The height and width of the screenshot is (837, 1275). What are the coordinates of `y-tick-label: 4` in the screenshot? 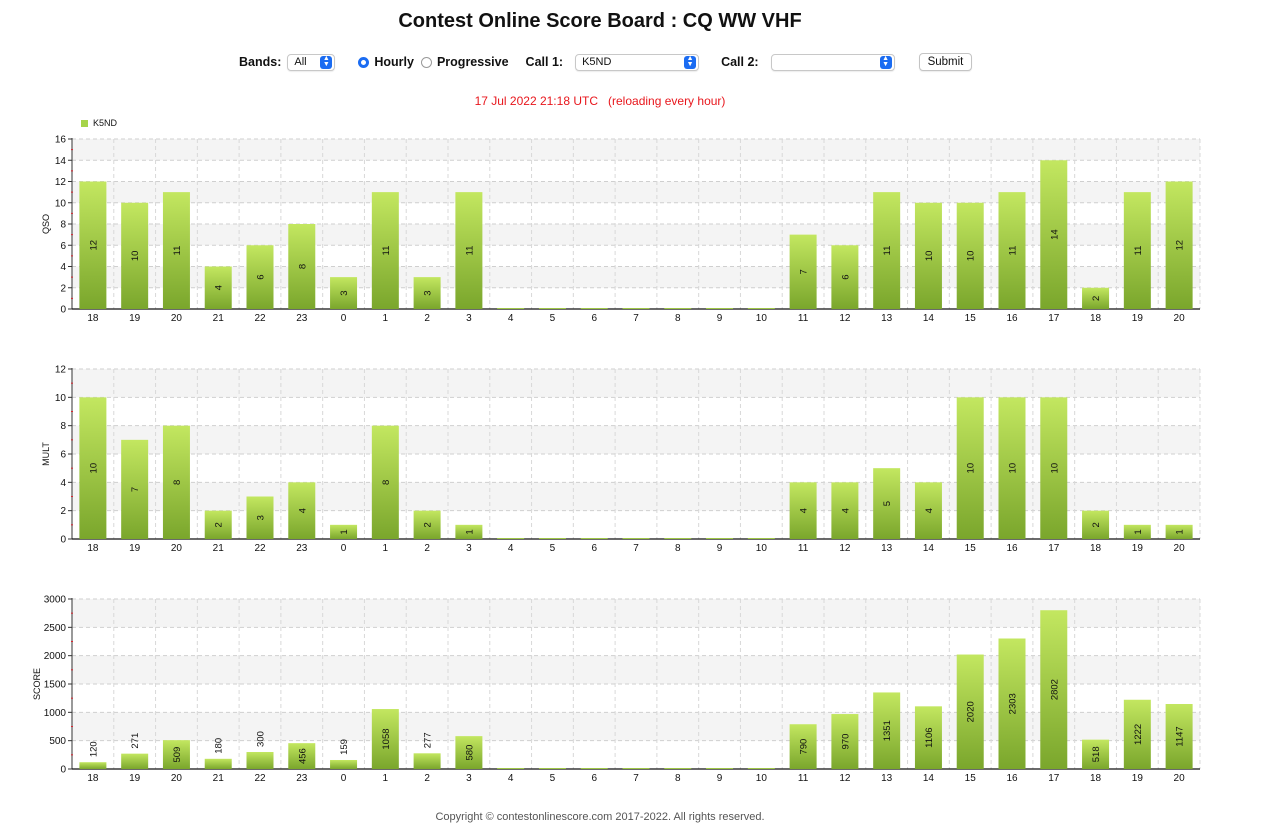 It's located at (63, 267).